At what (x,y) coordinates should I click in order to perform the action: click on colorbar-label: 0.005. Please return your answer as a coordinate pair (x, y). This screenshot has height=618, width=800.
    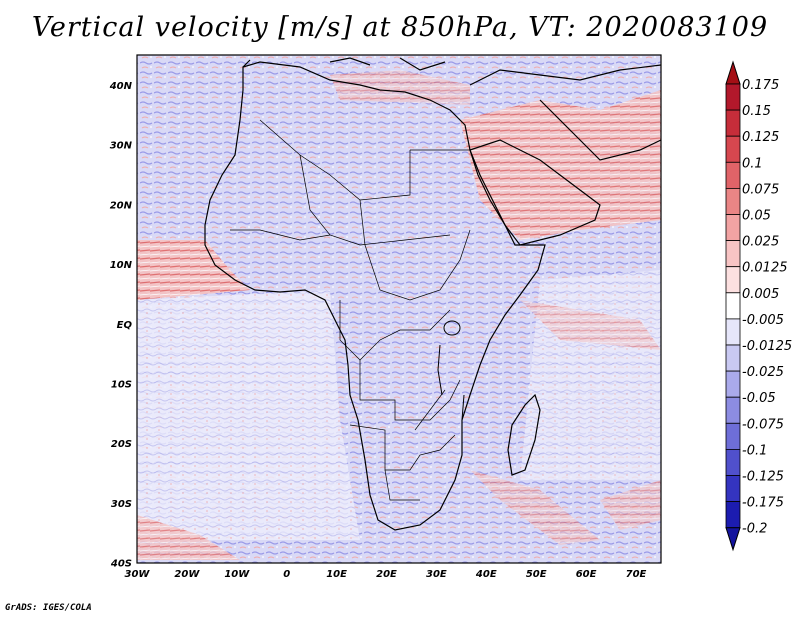
    Looking at the image, I should click on (760, 294).